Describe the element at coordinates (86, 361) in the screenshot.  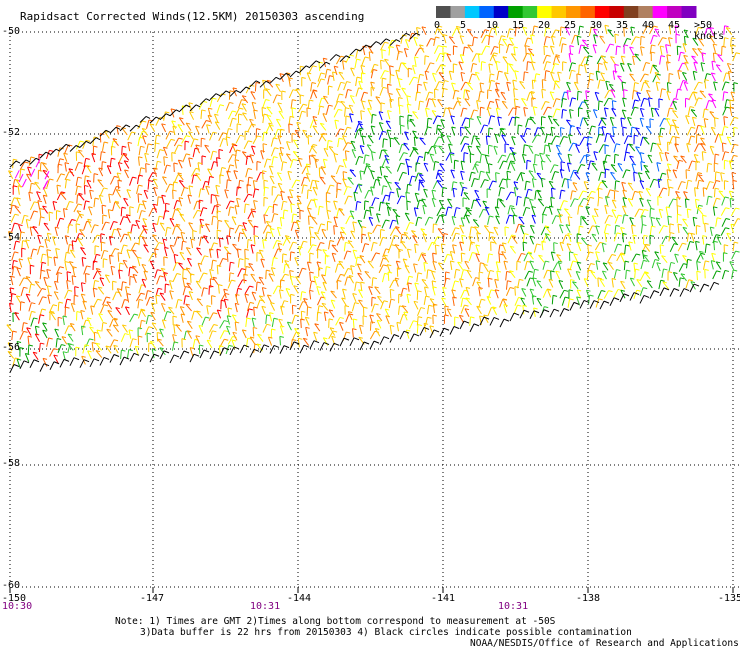
I see `flagged-barb-flag` at that location.